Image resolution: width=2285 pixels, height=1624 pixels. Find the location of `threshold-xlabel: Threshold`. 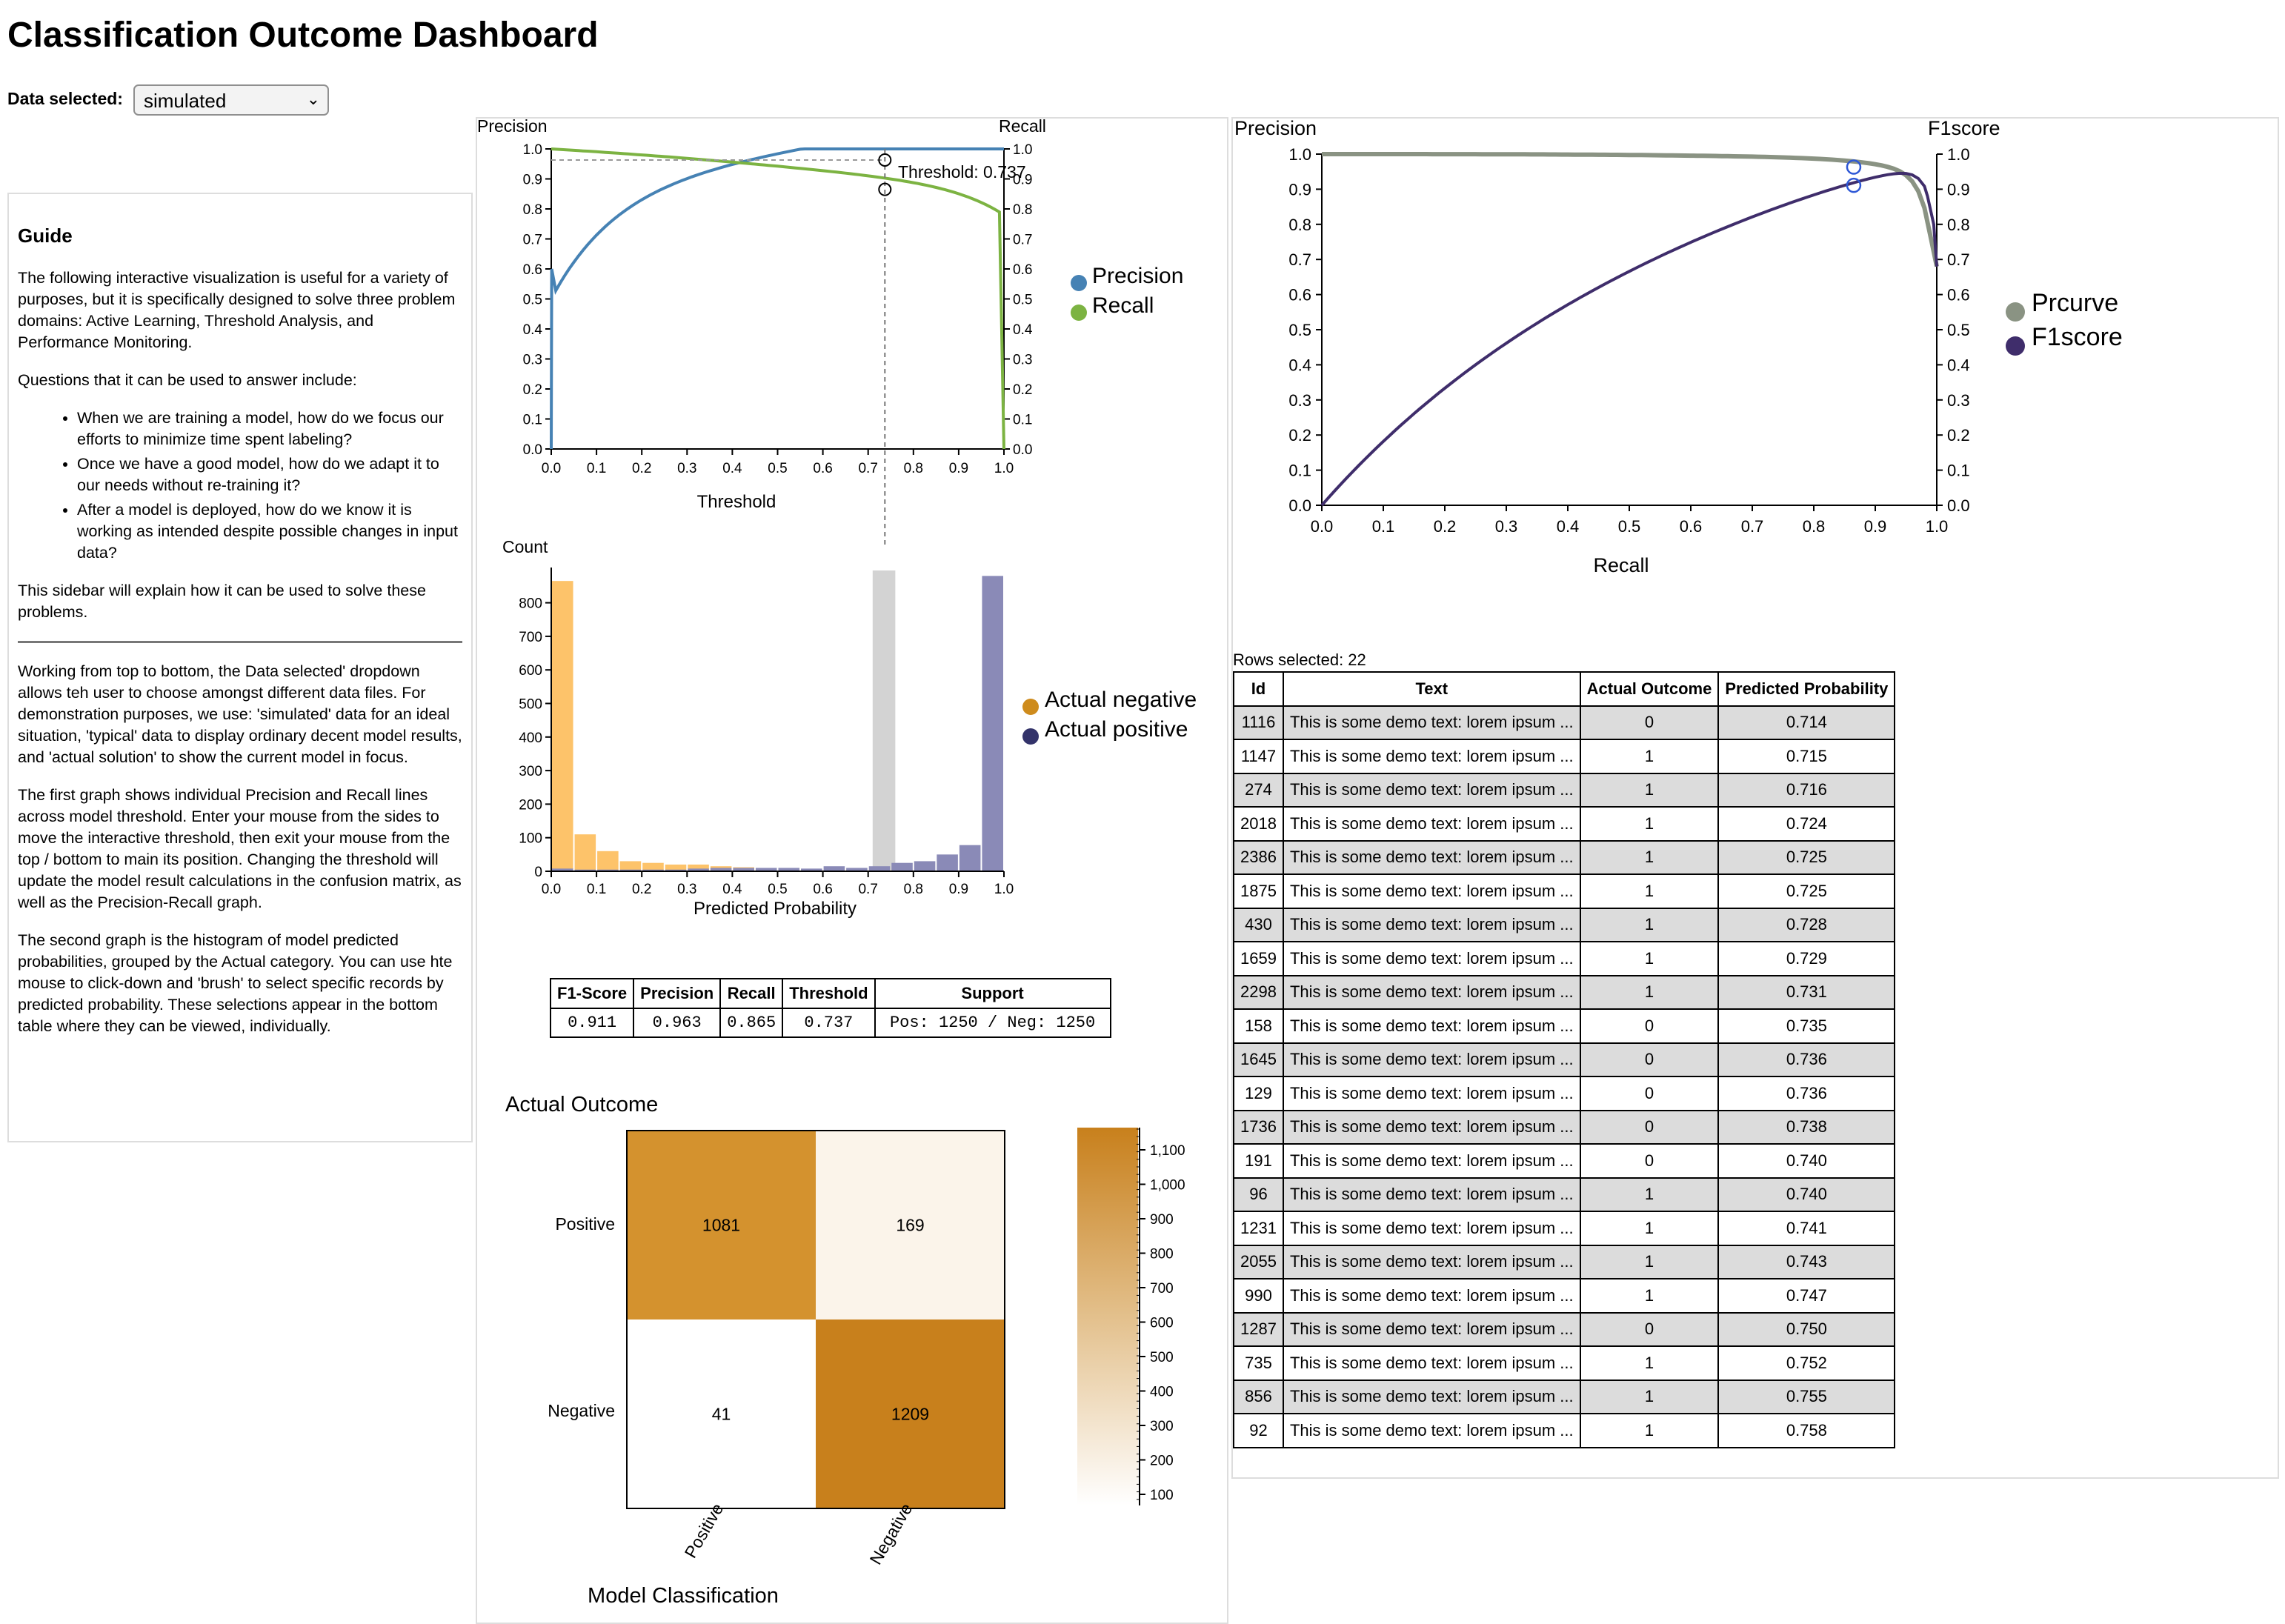

threshold-xlabel: Threshold is located at coordinates (736, 502).